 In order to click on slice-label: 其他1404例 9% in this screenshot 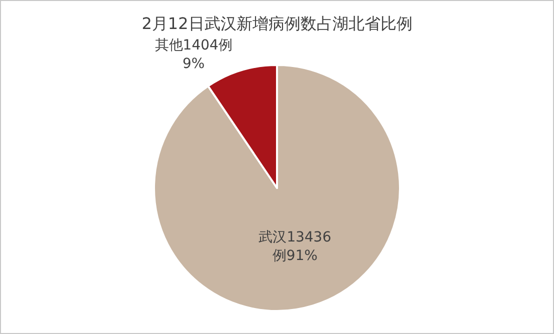, I will do `click(193, 55)`.